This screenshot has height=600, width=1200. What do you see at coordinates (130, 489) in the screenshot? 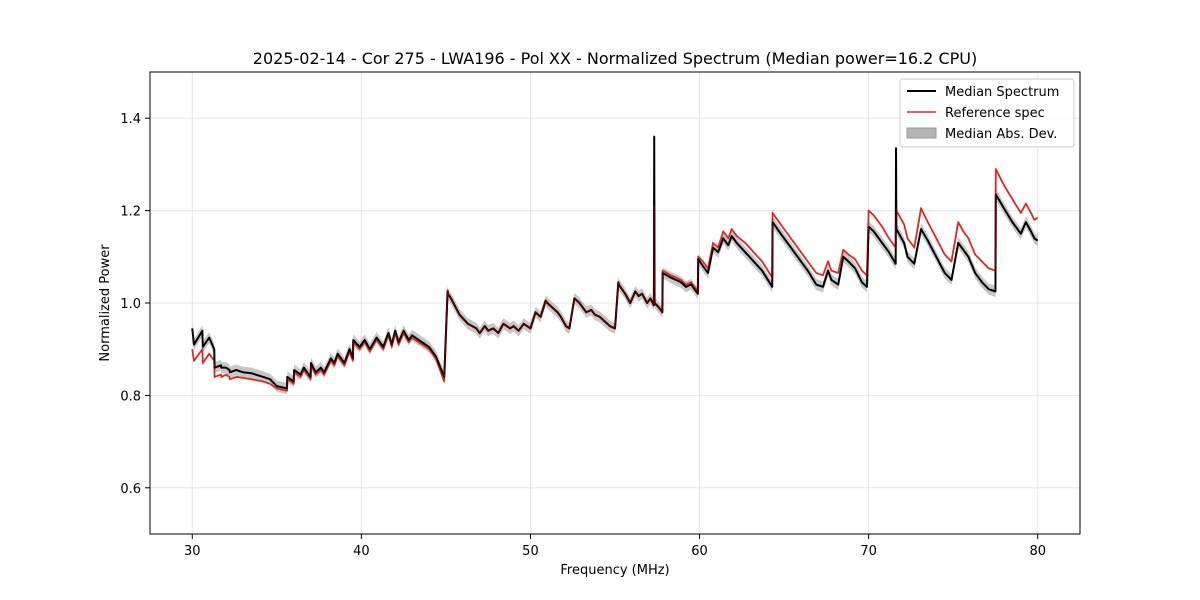
I see `y-tick-label: 0.6` at bounding box center [130, 489].